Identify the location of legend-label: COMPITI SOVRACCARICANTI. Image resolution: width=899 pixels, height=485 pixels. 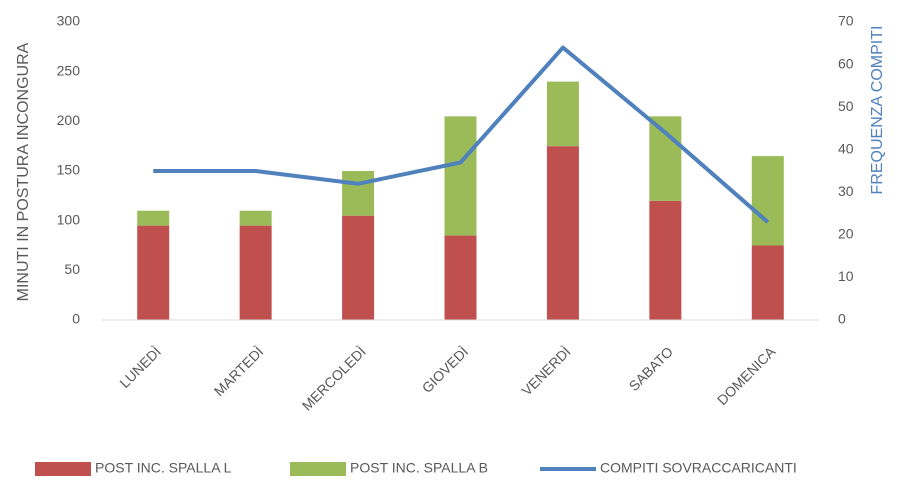
(698, 468).